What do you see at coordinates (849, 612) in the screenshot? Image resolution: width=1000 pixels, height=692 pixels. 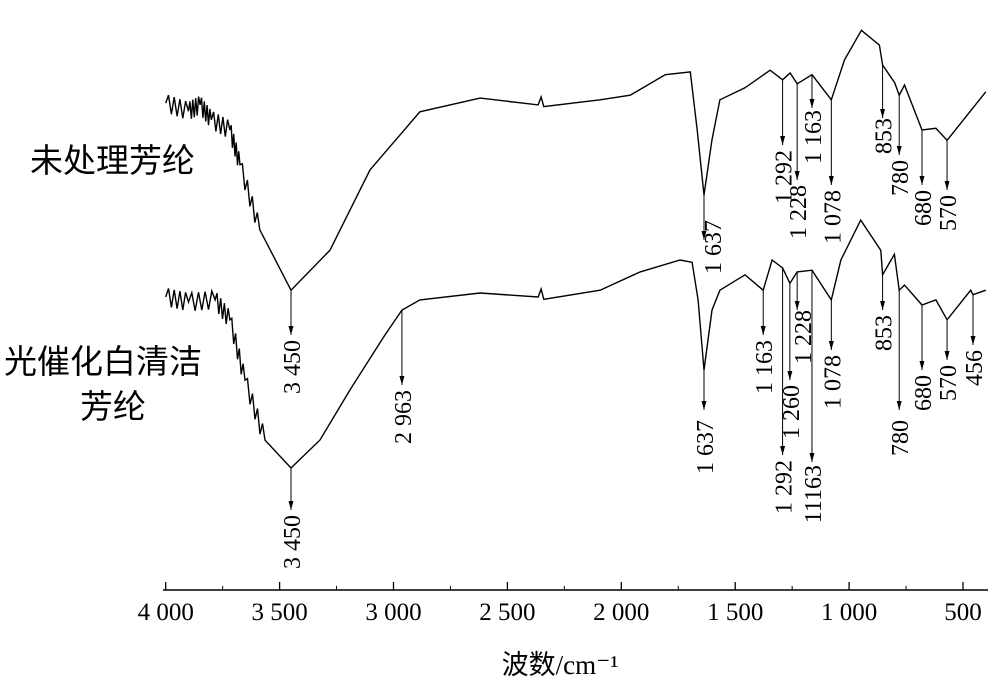 I see `x-tick-label: 1 000` at bounding box center [849, 612].